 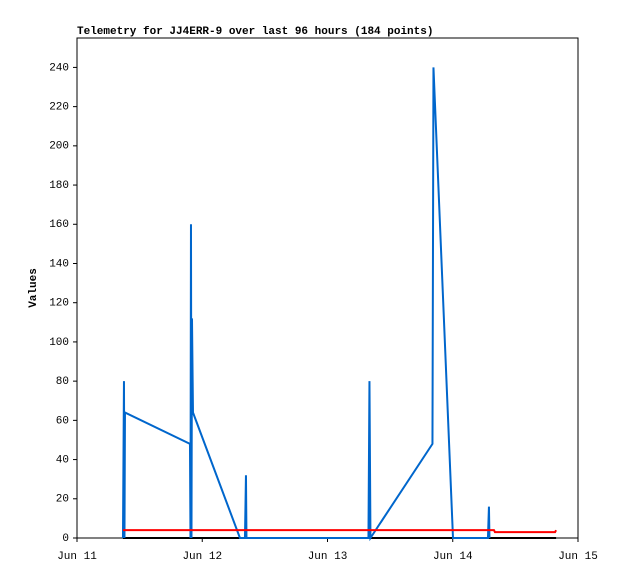 What do you see at coordinates (62, 421) in the screenshot?
I see `y-tick-label: 60` at bounding box center [62, 421].